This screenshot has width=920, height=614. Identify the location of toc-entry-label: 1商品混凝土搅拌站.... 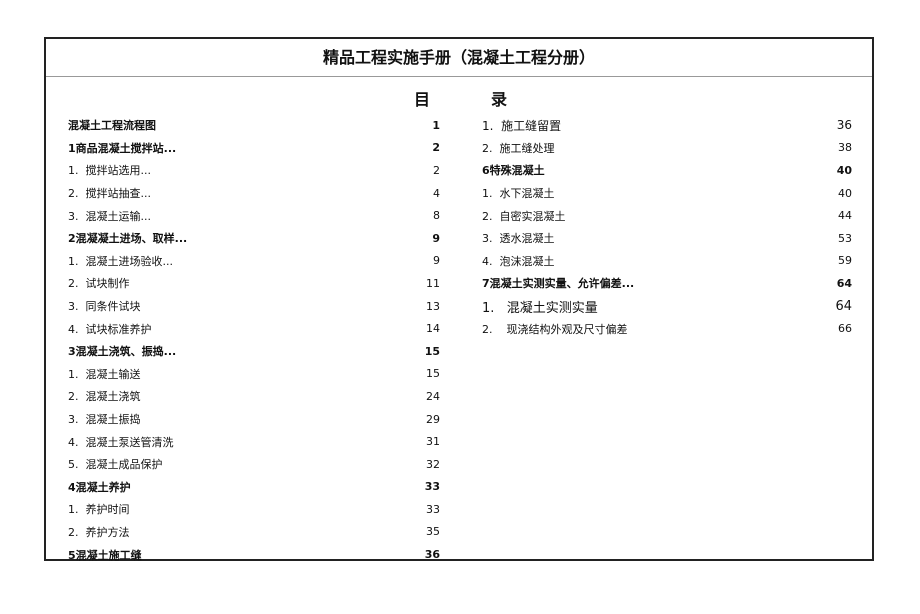
(122, 148).